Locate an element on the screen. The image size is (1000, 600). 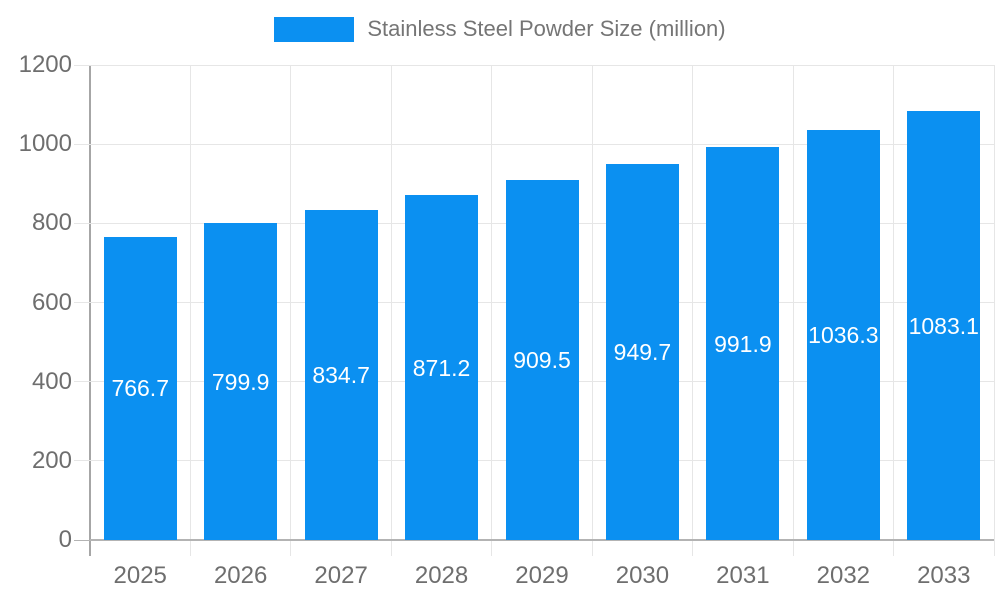
bar-2029: 909.5 is located at coordinates (542, 359).